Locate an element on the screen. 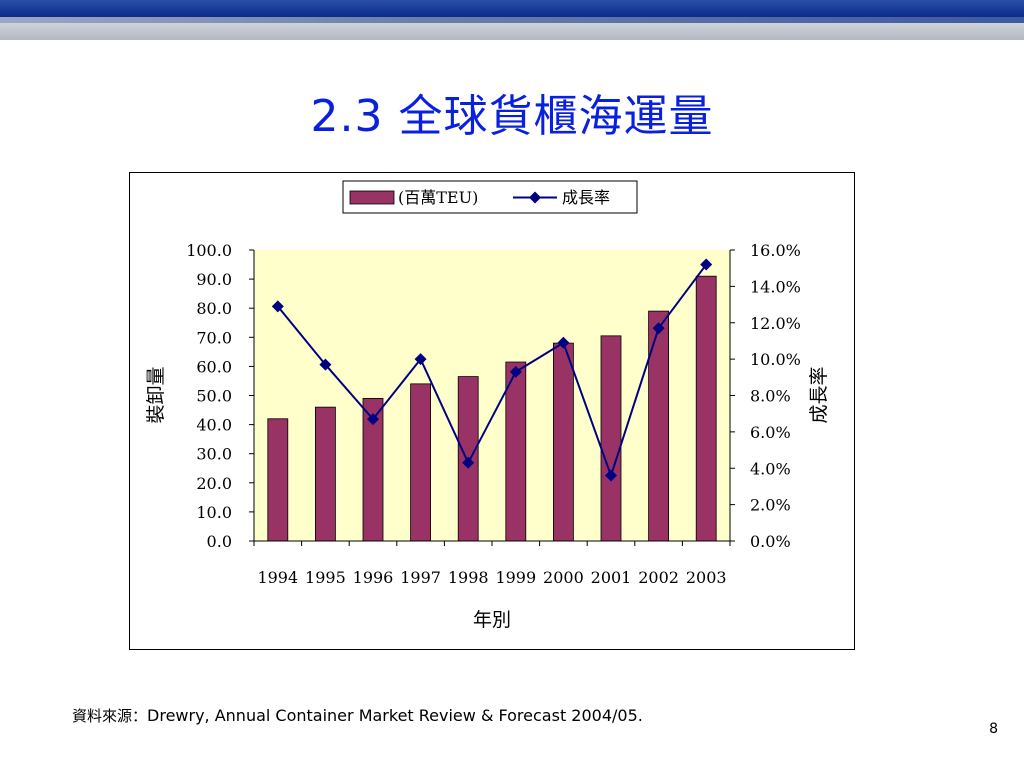 The width and height of the screenshot is (1024, 768). x-tick-label: 1998 is located at coordinates (468, 577).